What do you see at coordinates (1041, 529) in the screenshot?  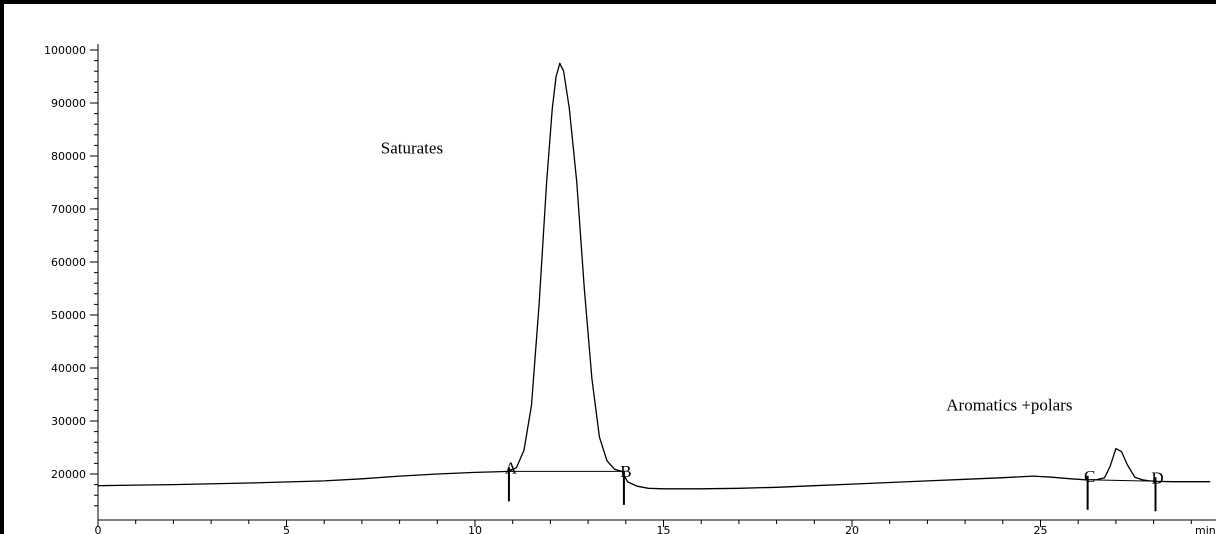 I see `x-tick-label: 25` at bounding box center [1041, 529].